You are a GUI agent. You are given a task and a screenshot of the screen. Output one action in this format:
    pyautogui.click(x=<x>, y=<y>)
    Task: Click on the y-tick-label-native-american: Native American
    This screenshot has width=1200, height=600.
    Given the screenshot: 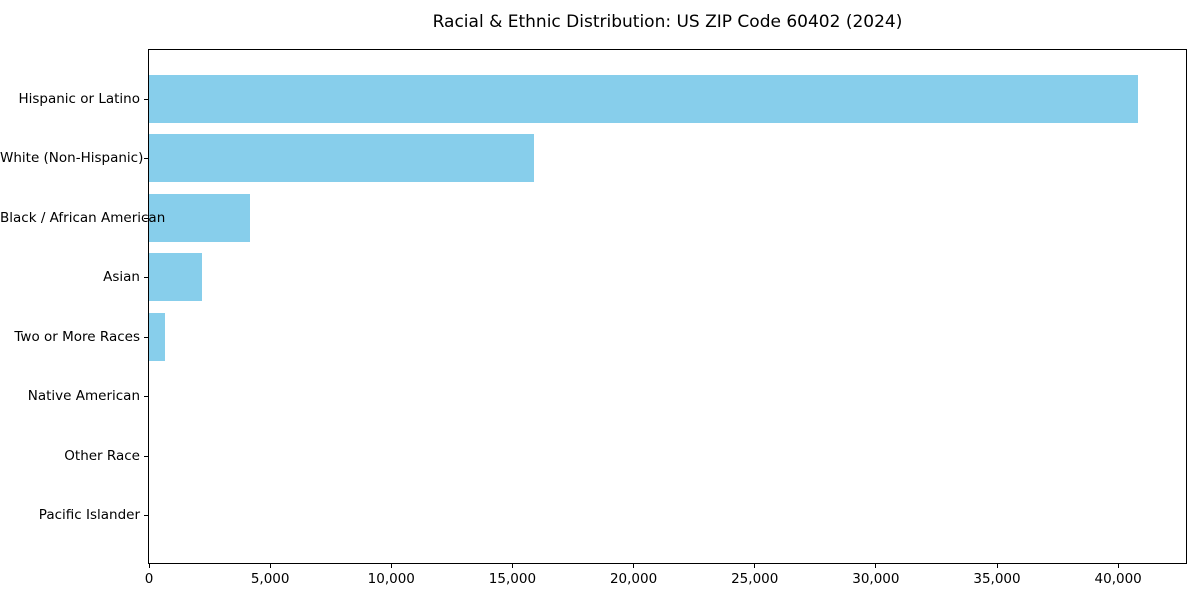 What is the action you would take?
    pyautogui.click(x=83, y=396)
    